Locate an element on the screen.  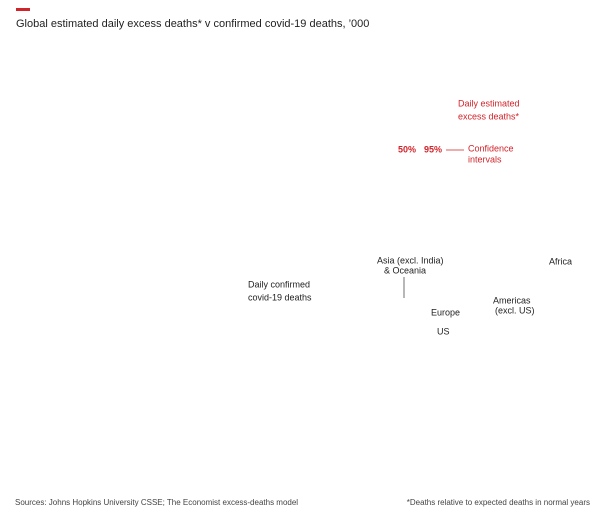
annotation: Confidence is located at coordinates (491, 148).